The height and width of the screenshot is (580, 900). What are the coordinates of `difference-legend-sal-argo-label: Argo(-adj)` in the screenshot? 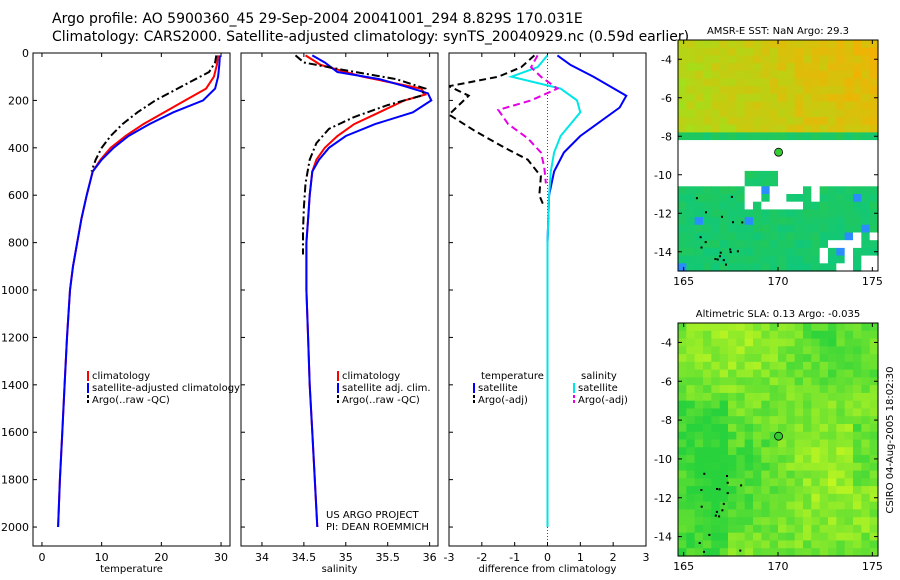 It's located at (603, 400).